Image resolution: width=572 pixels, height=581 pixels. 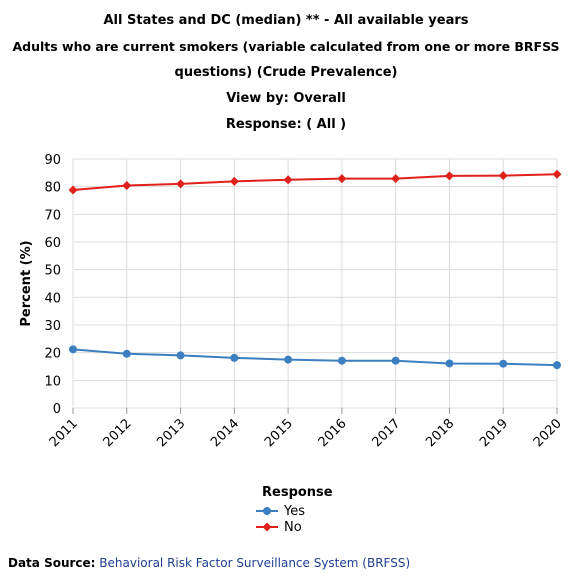 What do you see at coordinates (52, 215) in the screenshot?
I see `y-tick-label: 70` at bounding box center [52, 215].